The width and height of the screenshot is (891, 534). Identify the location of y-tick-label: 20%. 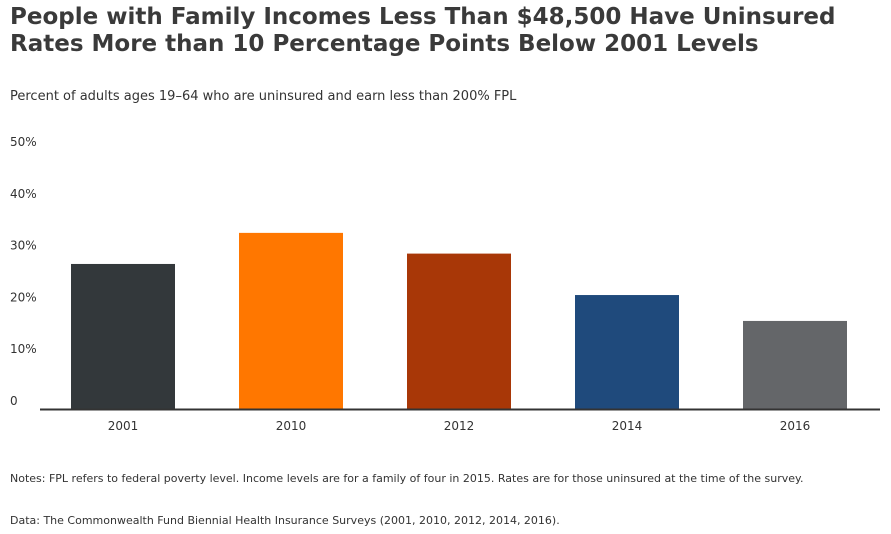
(23, 297).